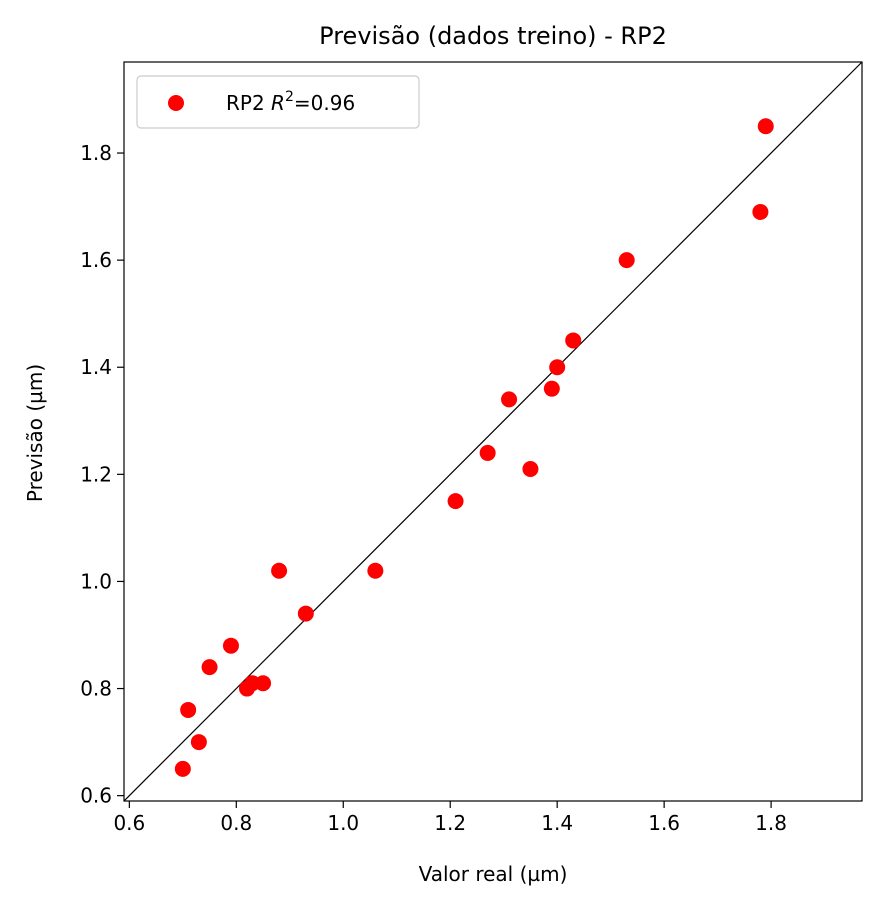 The width and height of the screenshot is (881, 908). Describe the element at coordinates (96, 796) in the screenshot. I see `y-tick-label: 0.6` at that location.